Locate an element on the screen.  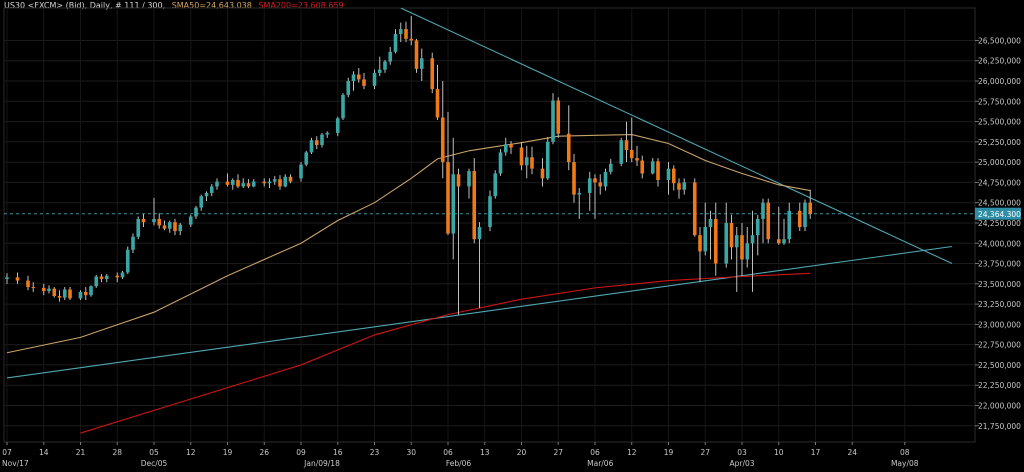
x-month-label: May/08 is located at coordinates (905, 463).